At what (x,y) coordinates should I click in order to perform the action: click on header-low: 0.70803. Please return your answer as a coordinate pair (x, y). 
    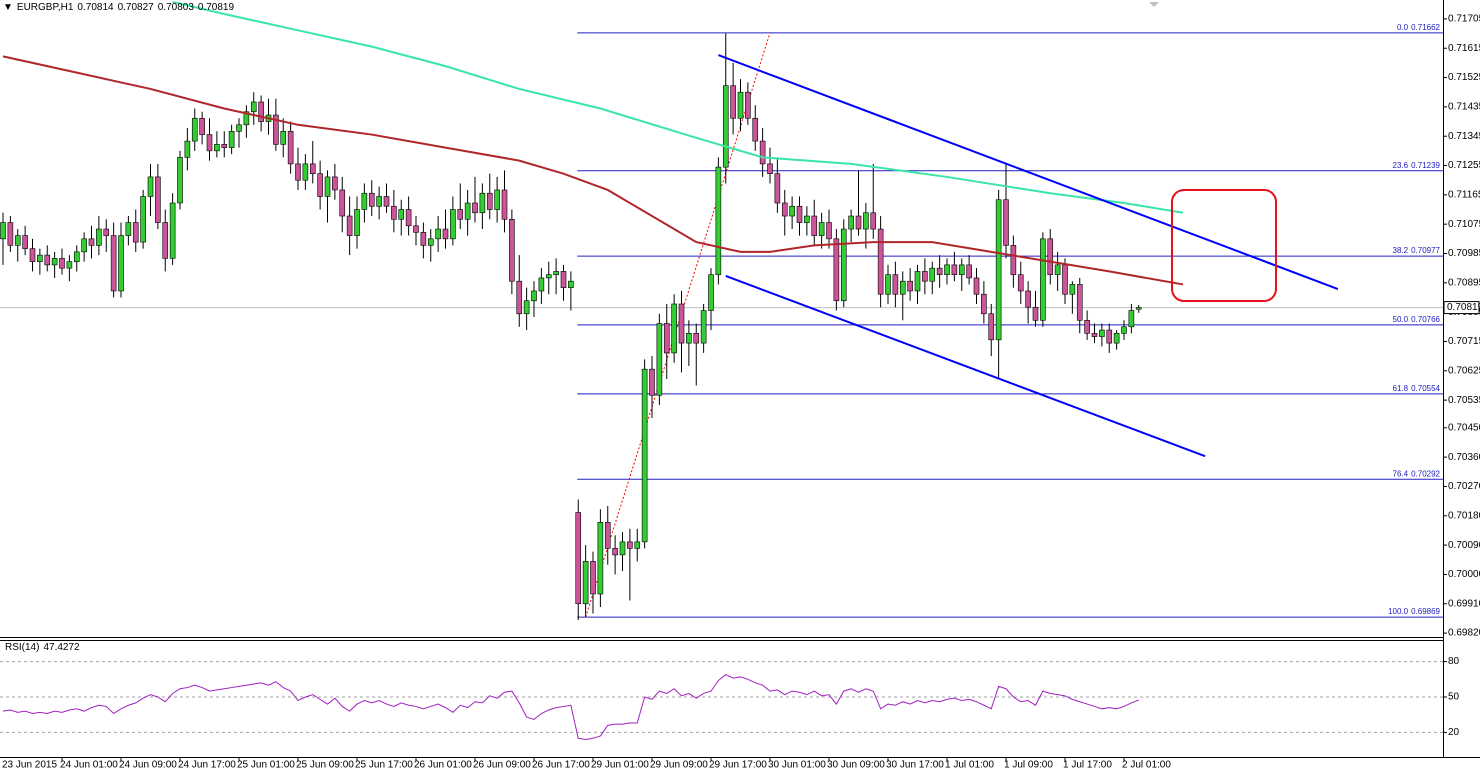
    Looking at the image, I should click on (175, 7).